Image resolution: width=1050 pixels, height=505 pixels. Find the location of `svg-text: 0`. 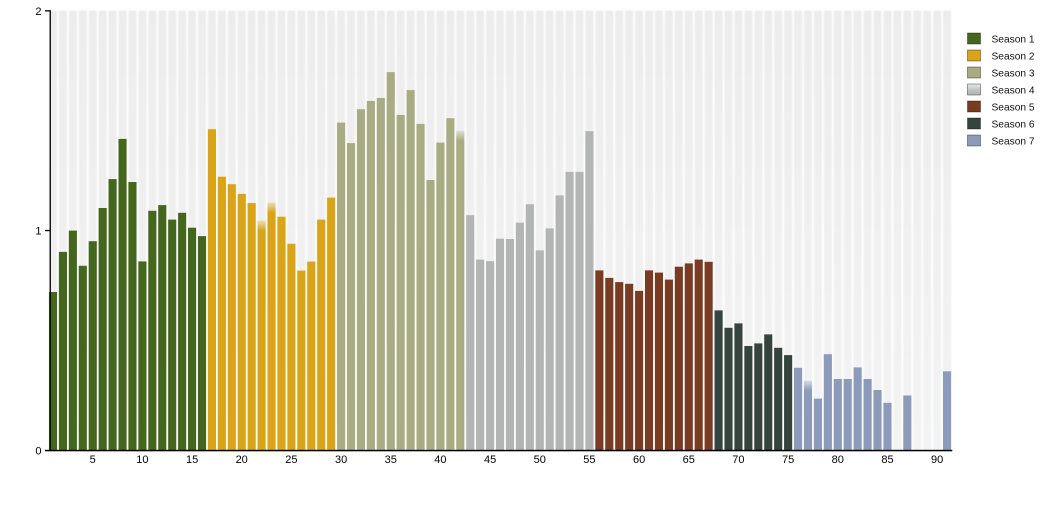

svg-text: 0 is located at coordinates (38, 452).